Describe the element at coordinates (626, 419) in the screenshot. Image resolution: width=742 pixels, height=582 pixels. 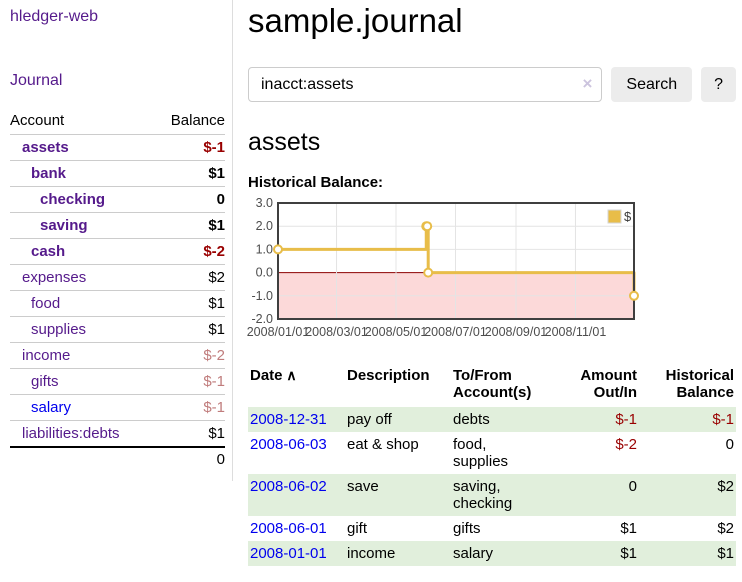
I see `transaction-amount: $-1` at that location.